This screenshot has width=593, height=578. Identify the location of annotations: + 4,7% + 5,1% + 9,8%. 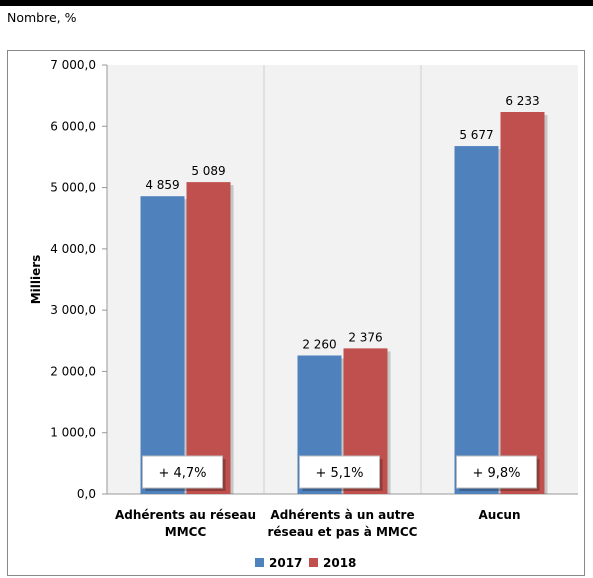
(341, 473).